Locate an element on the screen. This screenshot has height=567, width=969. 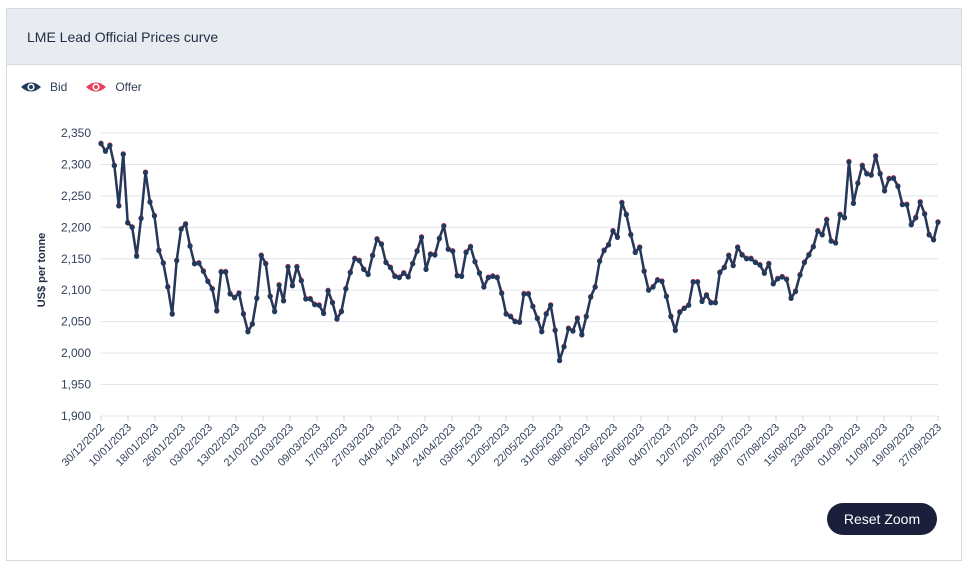
reset-zoom-button: Reset Zoom is located at coordinates (882, 519).